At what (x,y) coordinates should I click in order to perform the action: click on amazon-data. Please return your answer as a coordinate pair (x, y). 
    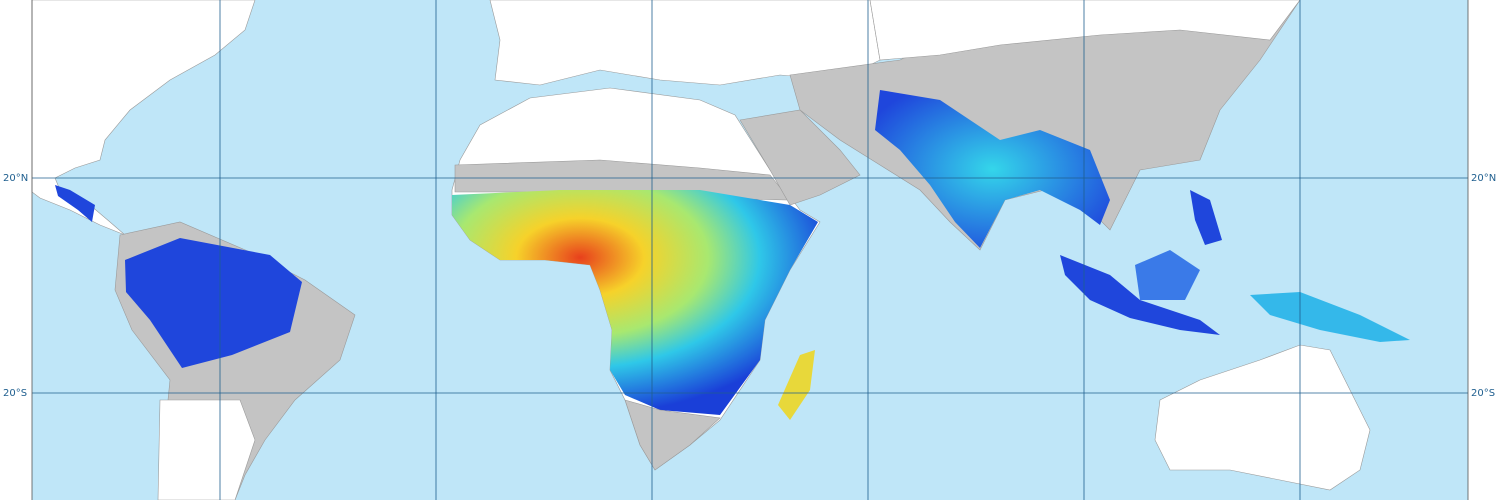
    Looking at the image, I should click on (213, 303).